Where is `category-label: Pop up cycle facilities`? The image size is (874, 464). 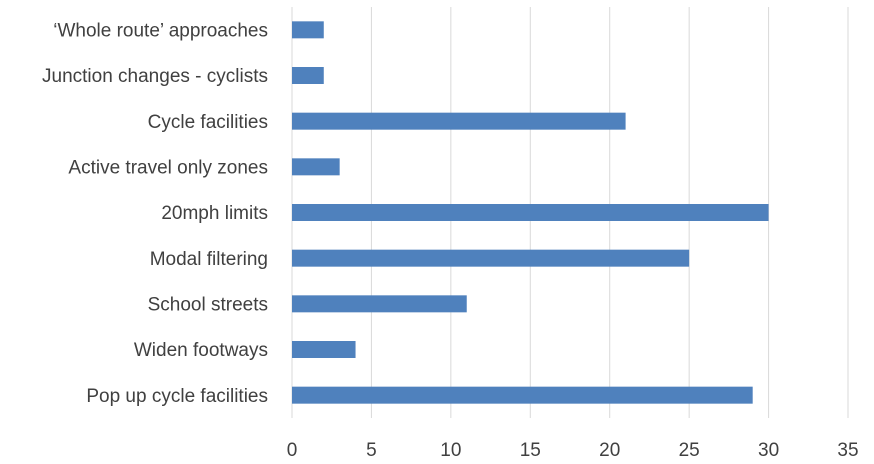
category-label: Pop up cycle facilities is located at coordinates (177, 396).